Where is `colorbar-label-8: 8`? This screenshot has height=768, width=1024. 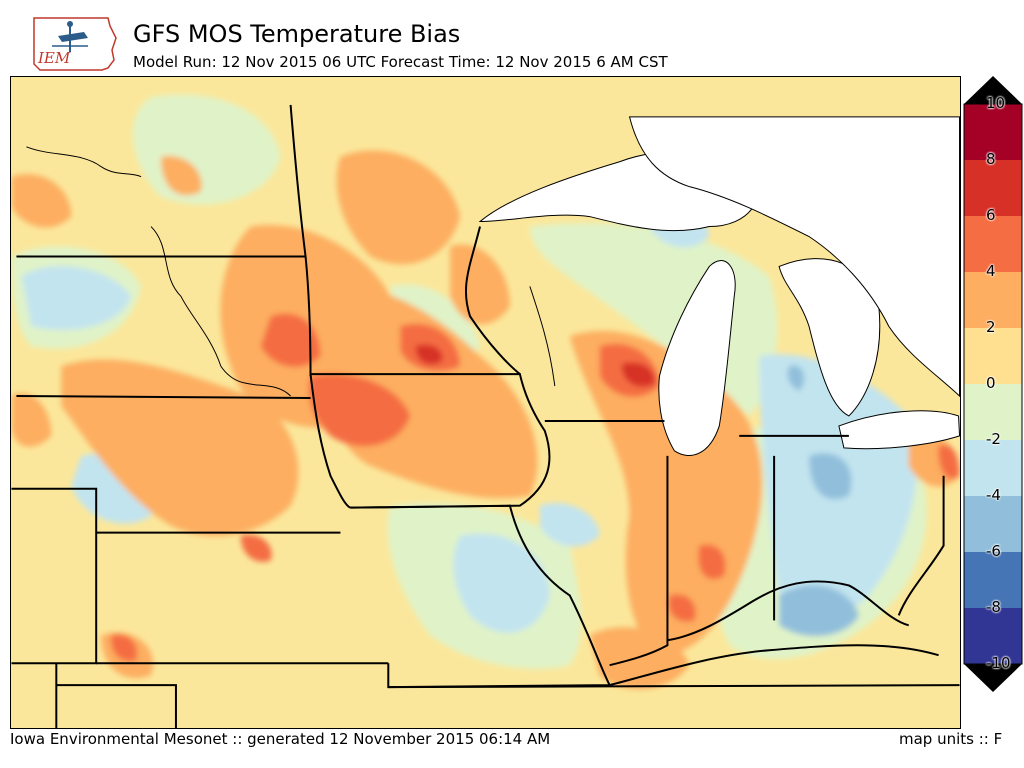
colorbar-label-8: 8 is located at coordinates (991, 159).